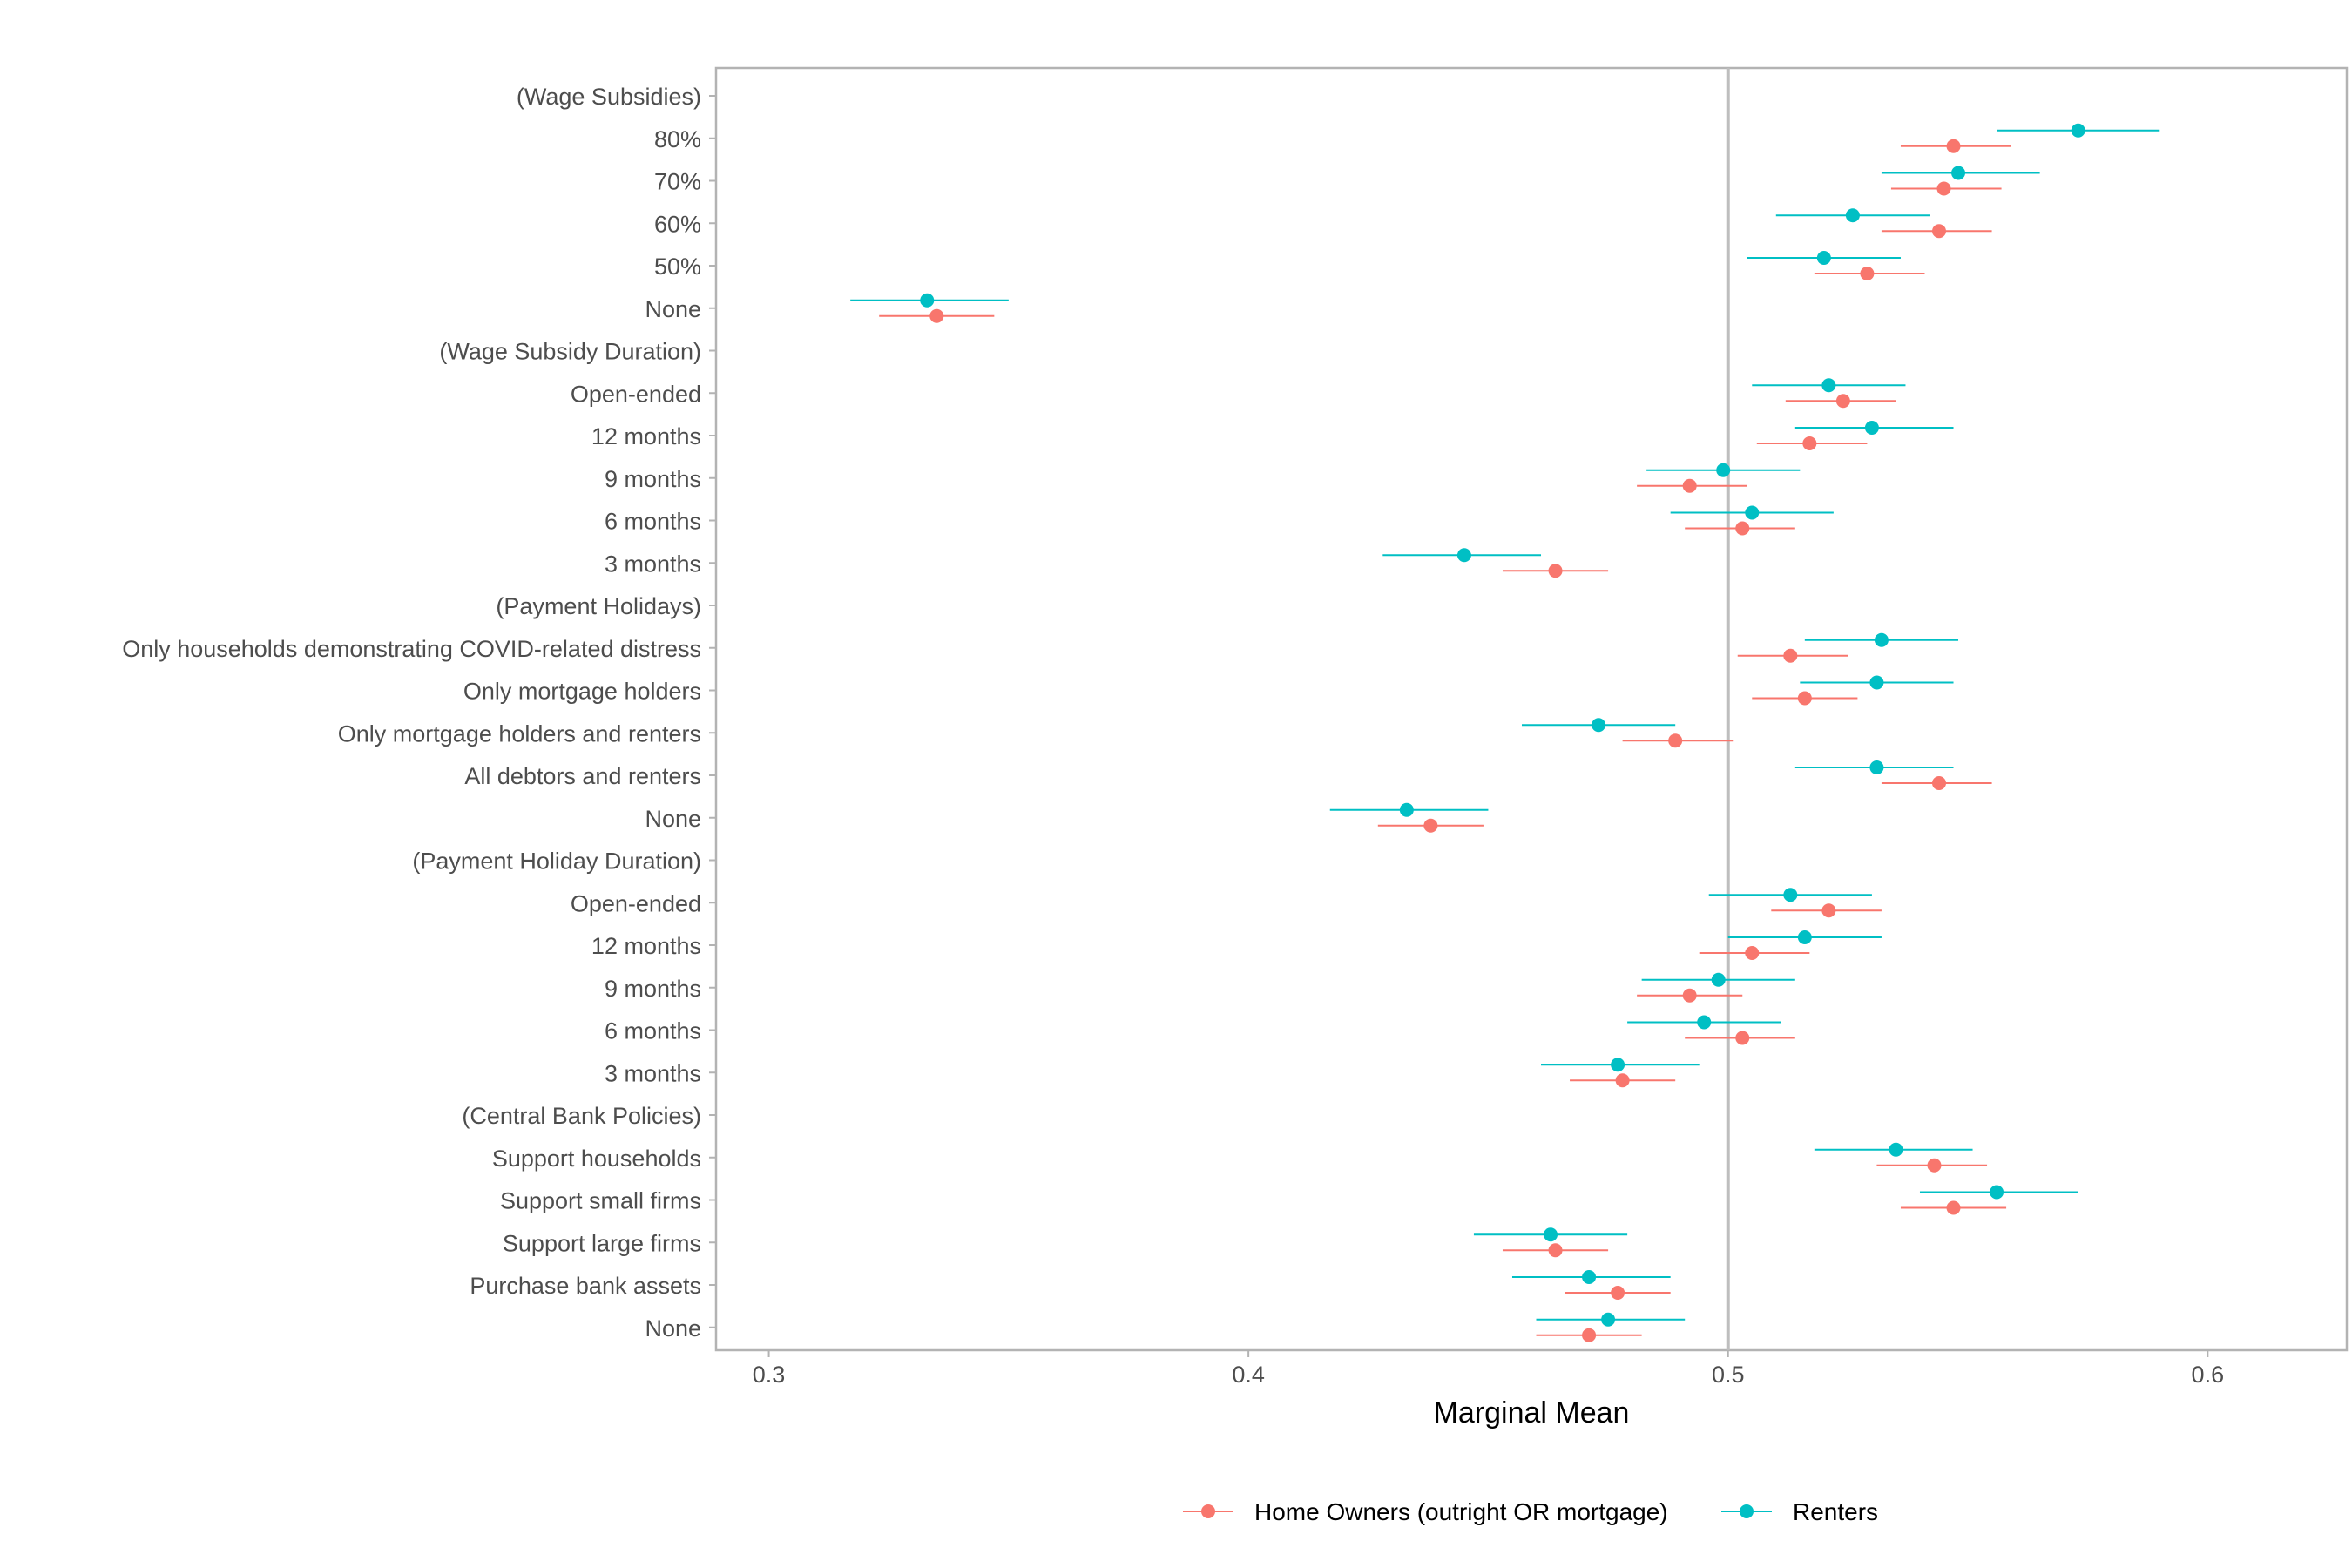 This screenshot has width=2352, height=1568. What do you see at coordinates (581, 1116) in the screenshot?
I see `y-tick-label: (Central Bank Policies)` at bounding box center [581, 1116].